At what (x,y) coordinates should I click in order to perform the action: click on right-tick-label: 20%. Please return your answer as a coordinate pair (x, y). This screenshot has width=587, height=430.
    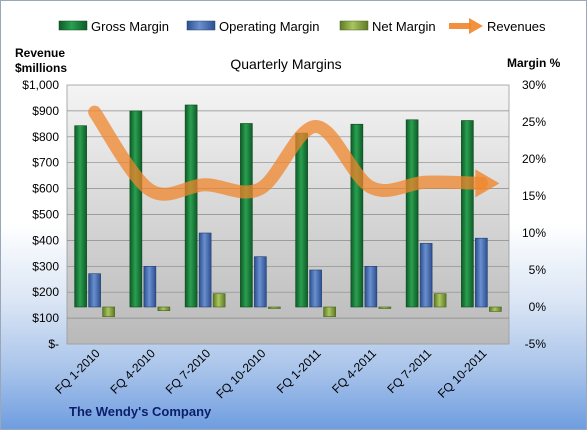
    Looking at the image, I should click on (534, 159).